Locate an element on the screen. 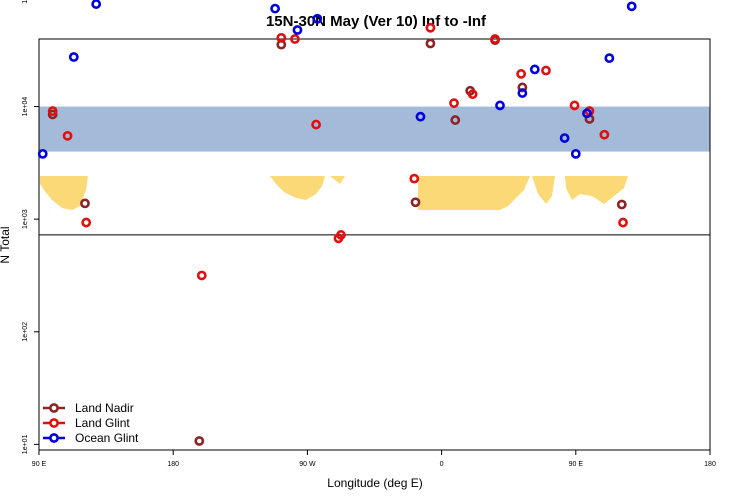 The width and height of the screenshot is (750, 500). y-tick-label: 1e+01 is located at coordinates (25, 444).